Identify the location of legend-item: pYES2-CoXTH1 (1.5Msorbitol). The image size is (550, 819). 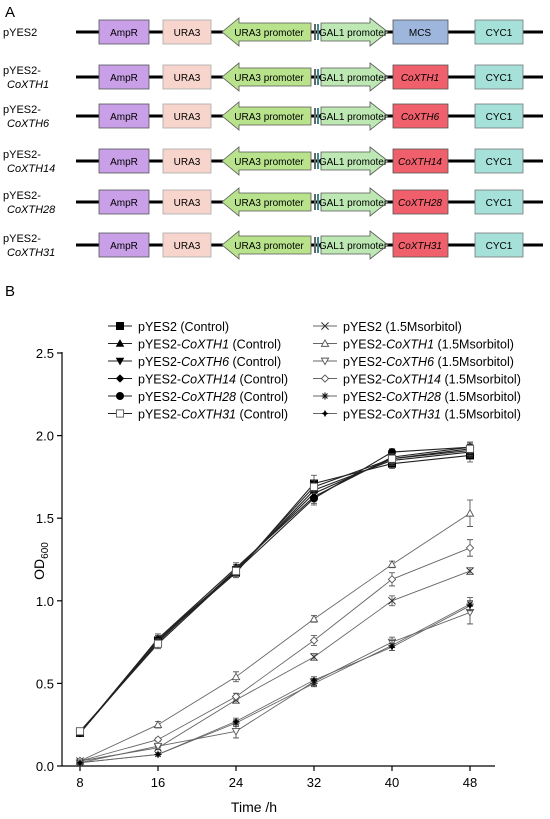
(413, 345).